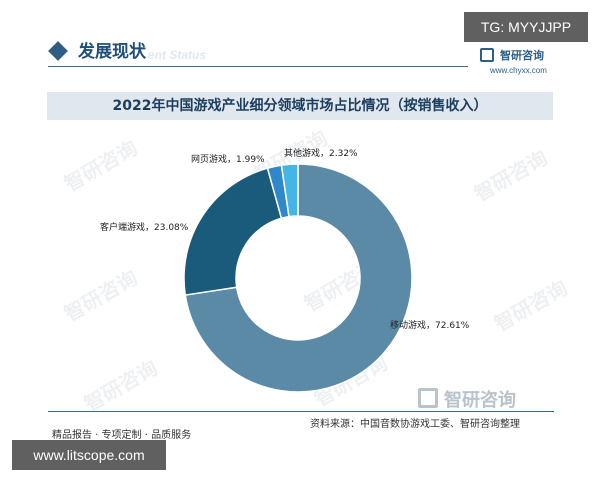 The width and height of the screenshot is (600, 480). Describe the element at coordinates (177, 55) in the screenshot. I see `section-subtitle: ent Status` at that location.